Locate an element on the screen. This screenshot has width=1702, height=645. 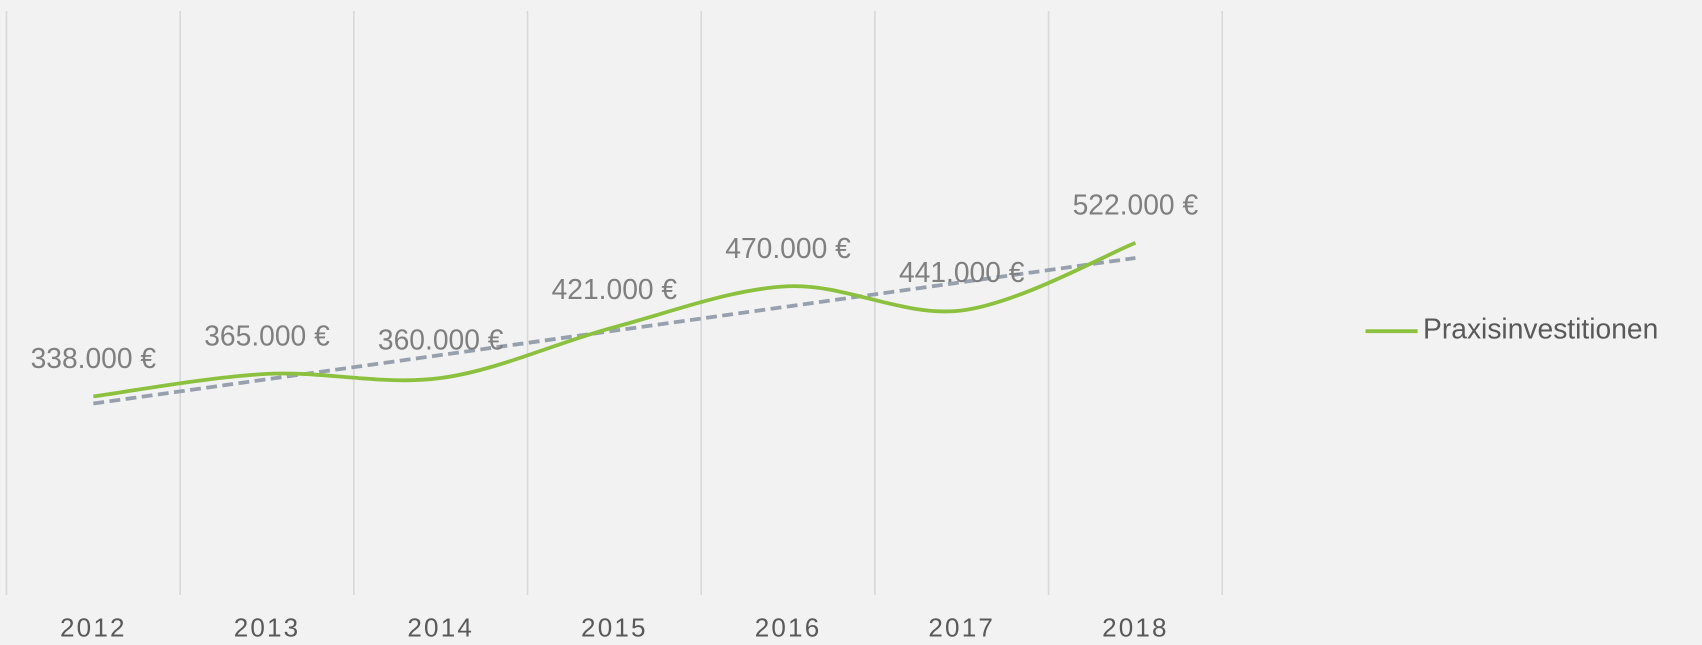
data-label: 470.000 € is located at coordinates (788, 248).